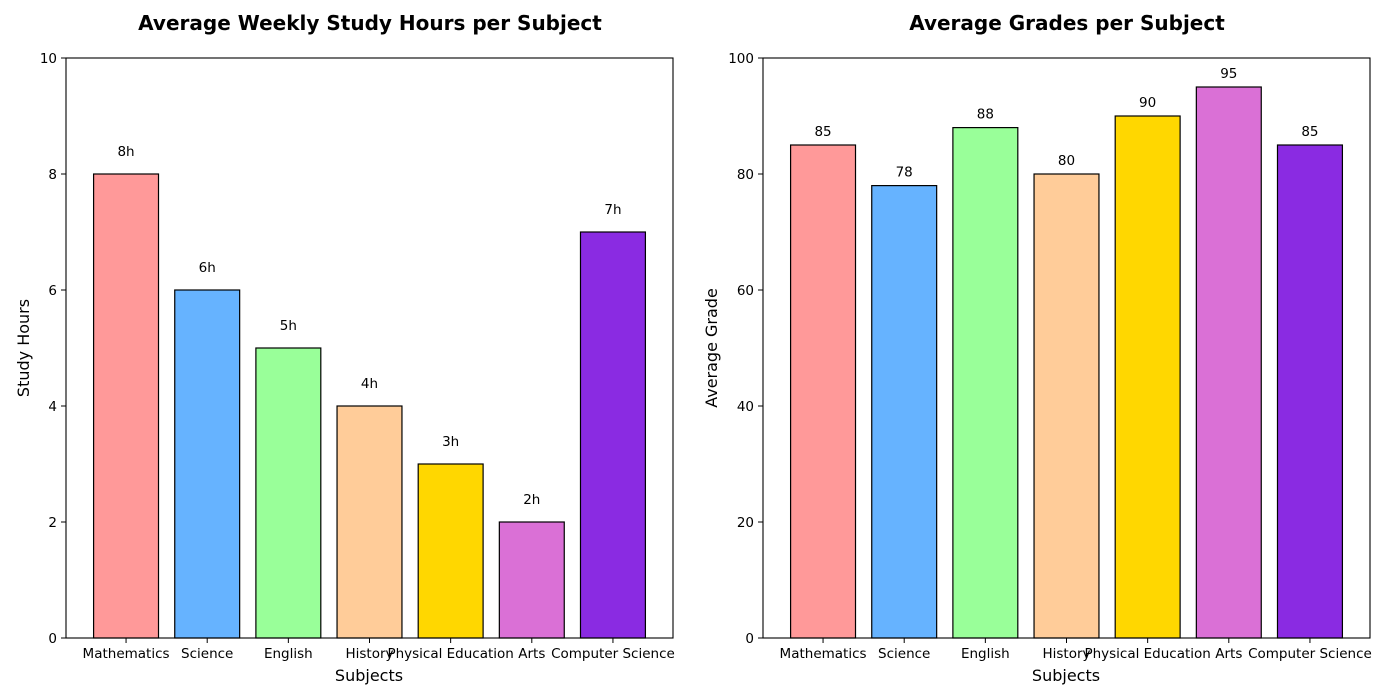 Image resolution: width=1400 pixels, height=700 pixels. What do you see at coordinates (1067, 23) in the screenshot?
I see `chart-title: Average Grades per Subject` at bounding box center [1067, 23].